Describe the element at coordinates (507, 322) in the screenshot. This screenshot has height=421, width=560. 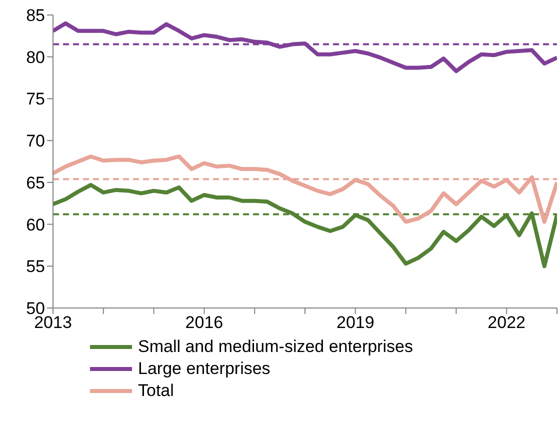
I see `x-tick-label: 2022` at that location.